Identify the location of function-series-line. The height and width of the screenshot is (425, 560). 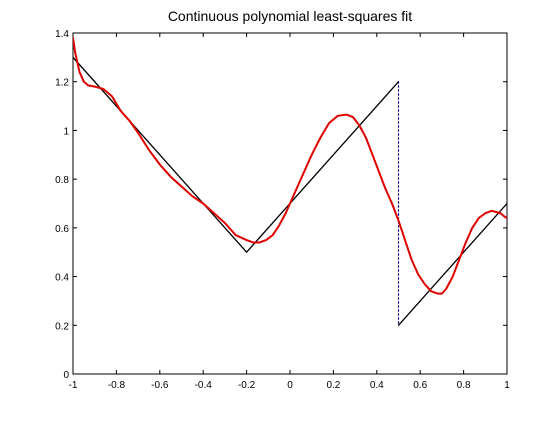
(452, 264).